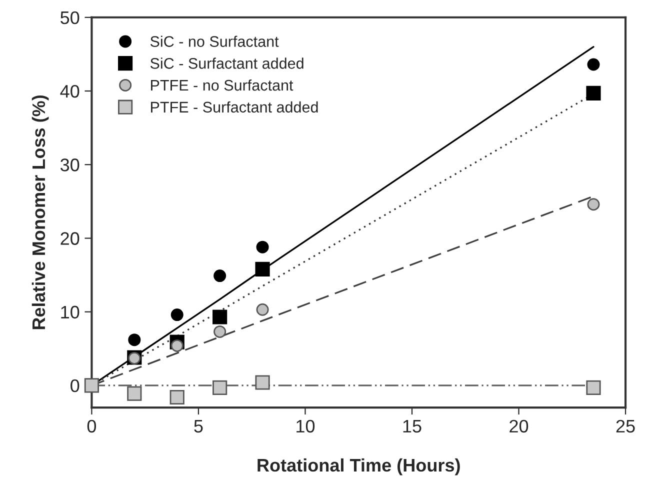 The width and height of the screenshot is (655, 497). What do you see at coordinates (70, 91) in the screenshot?
I see `y-tick-label: 40` at bounding box center [70, 91].